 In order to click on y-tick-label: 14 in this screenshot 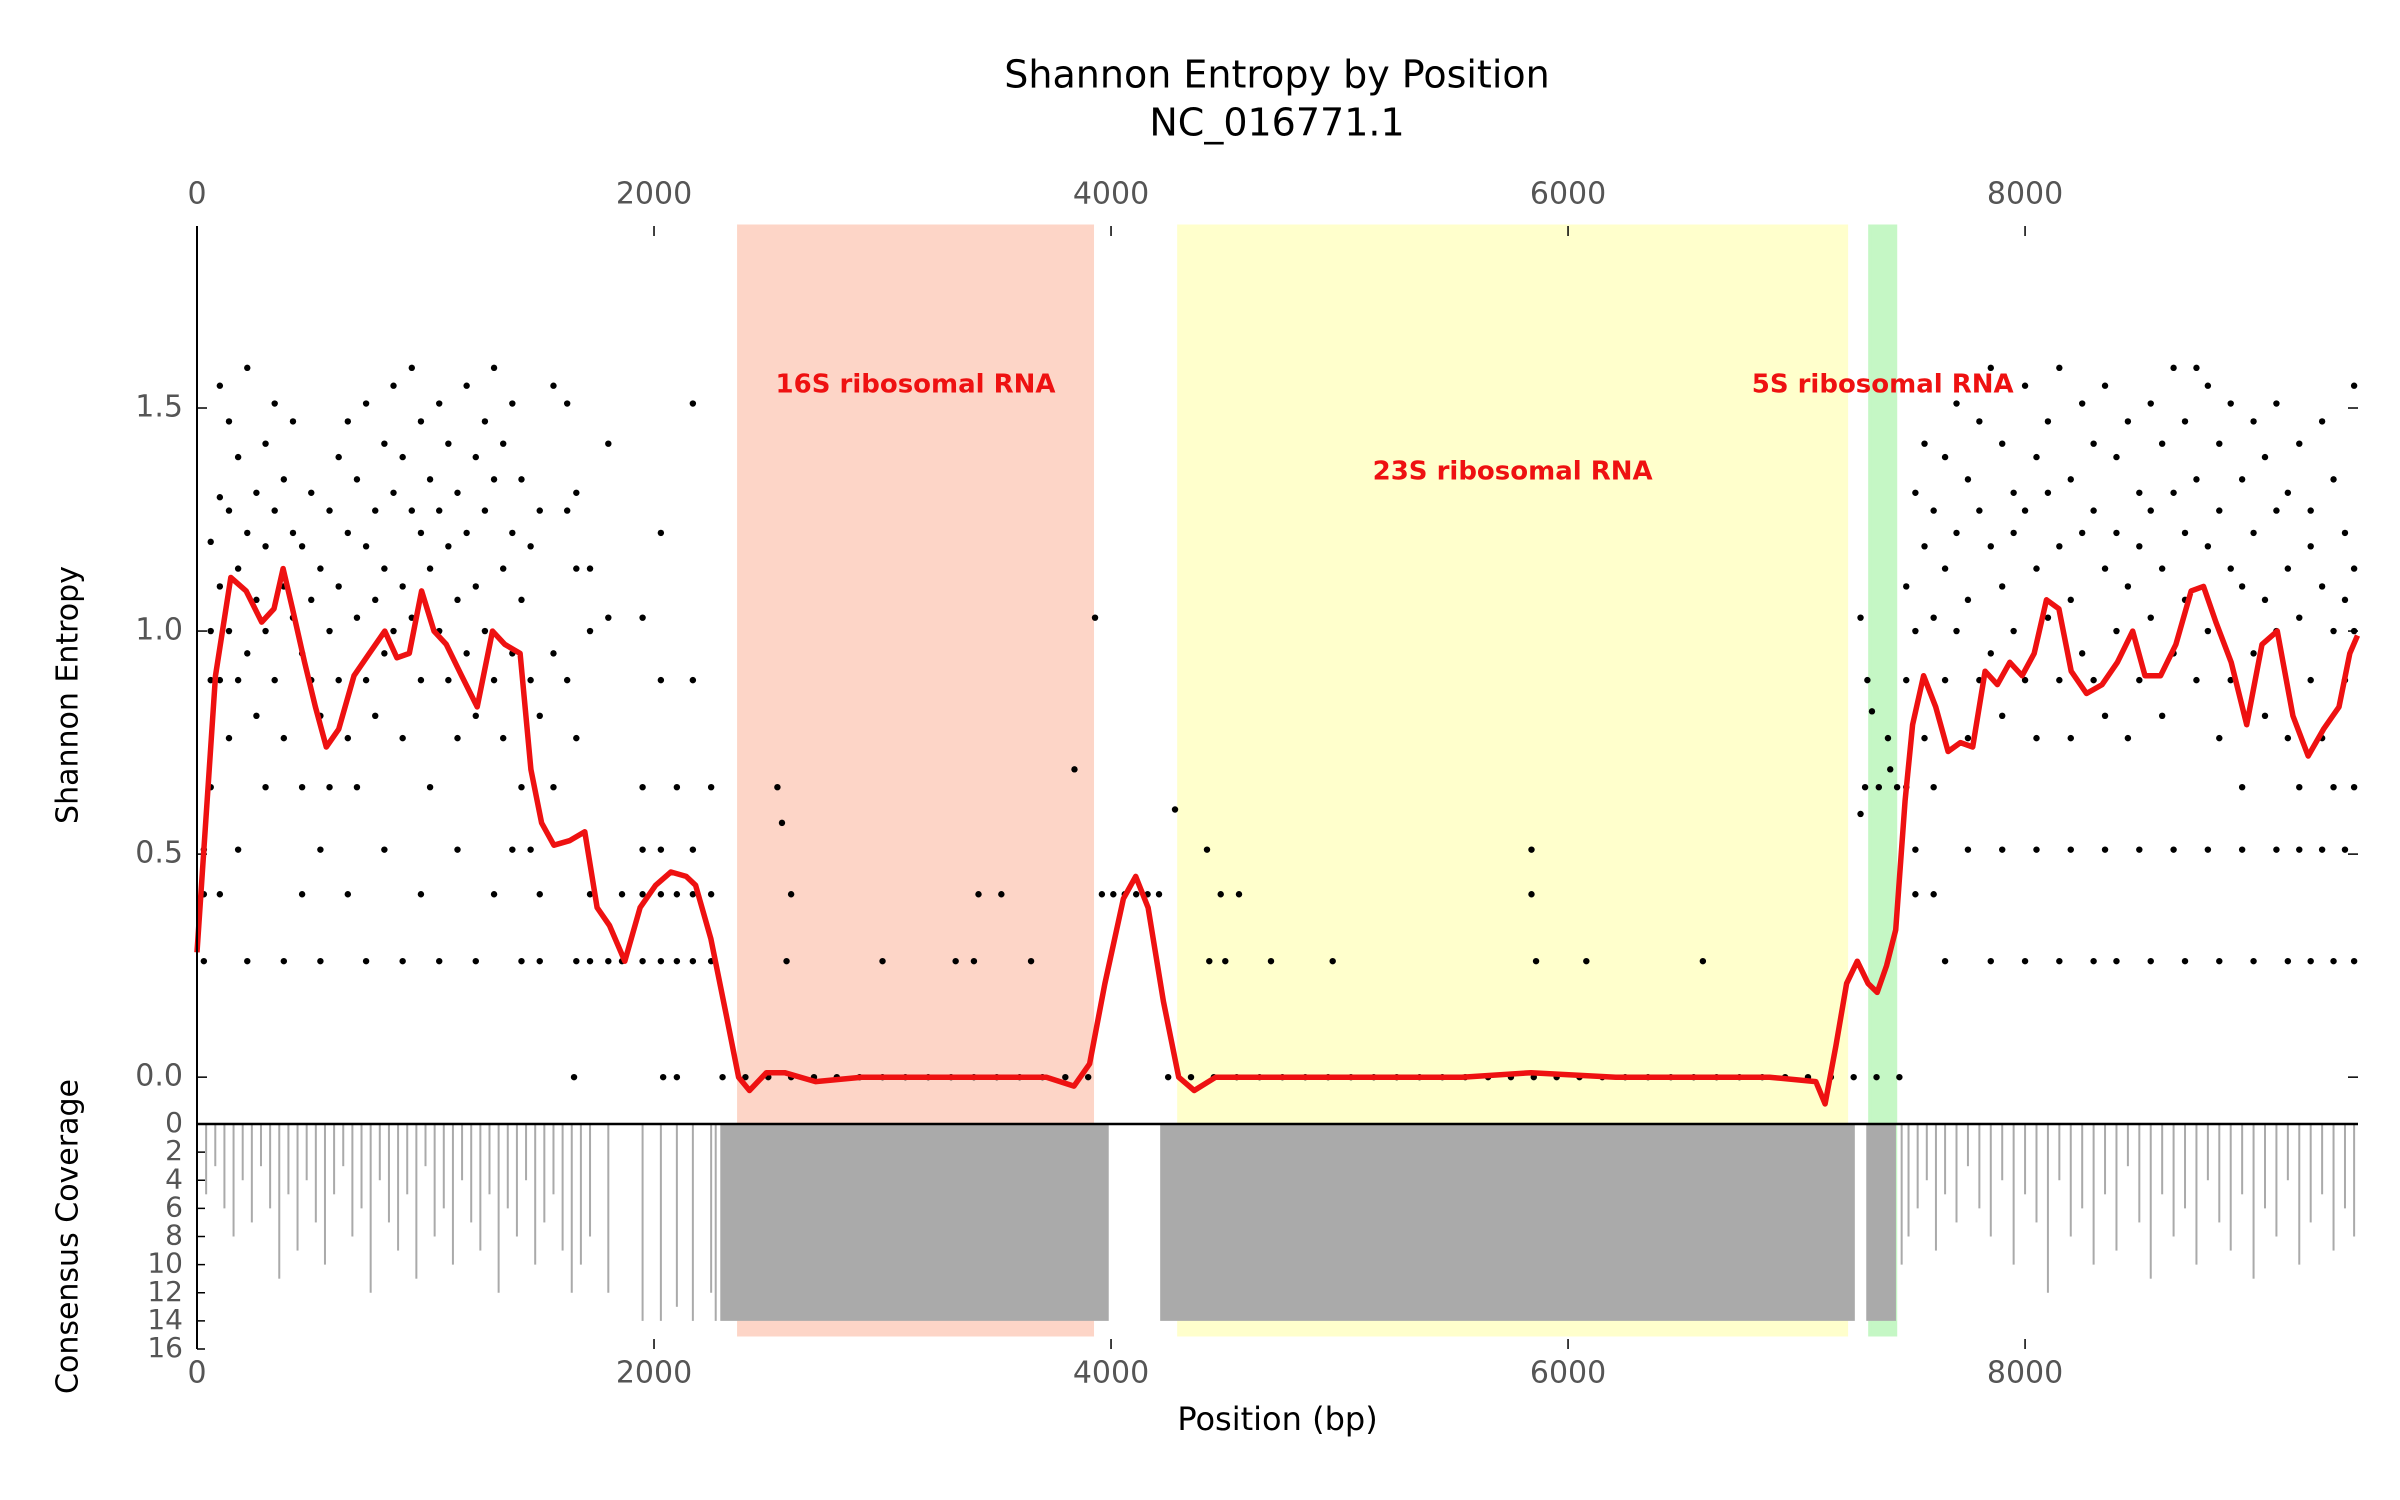, I will do `click(165, 1319)`.